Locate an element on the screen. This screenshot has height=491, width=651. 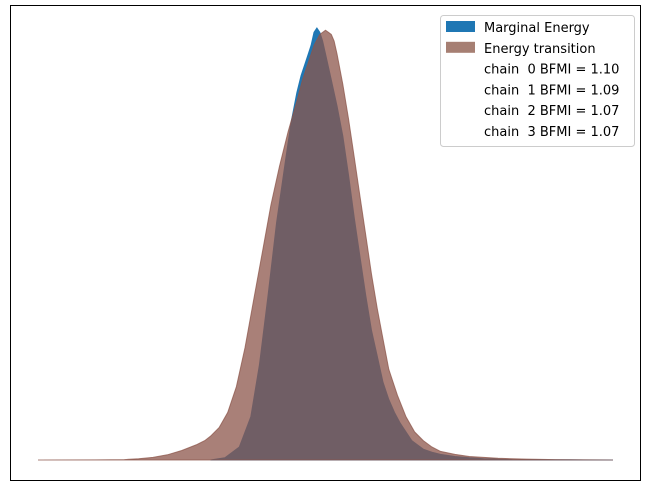
legend-label-4: chain 2 BFMI = 1.07 is located at coordinates (551, 111).